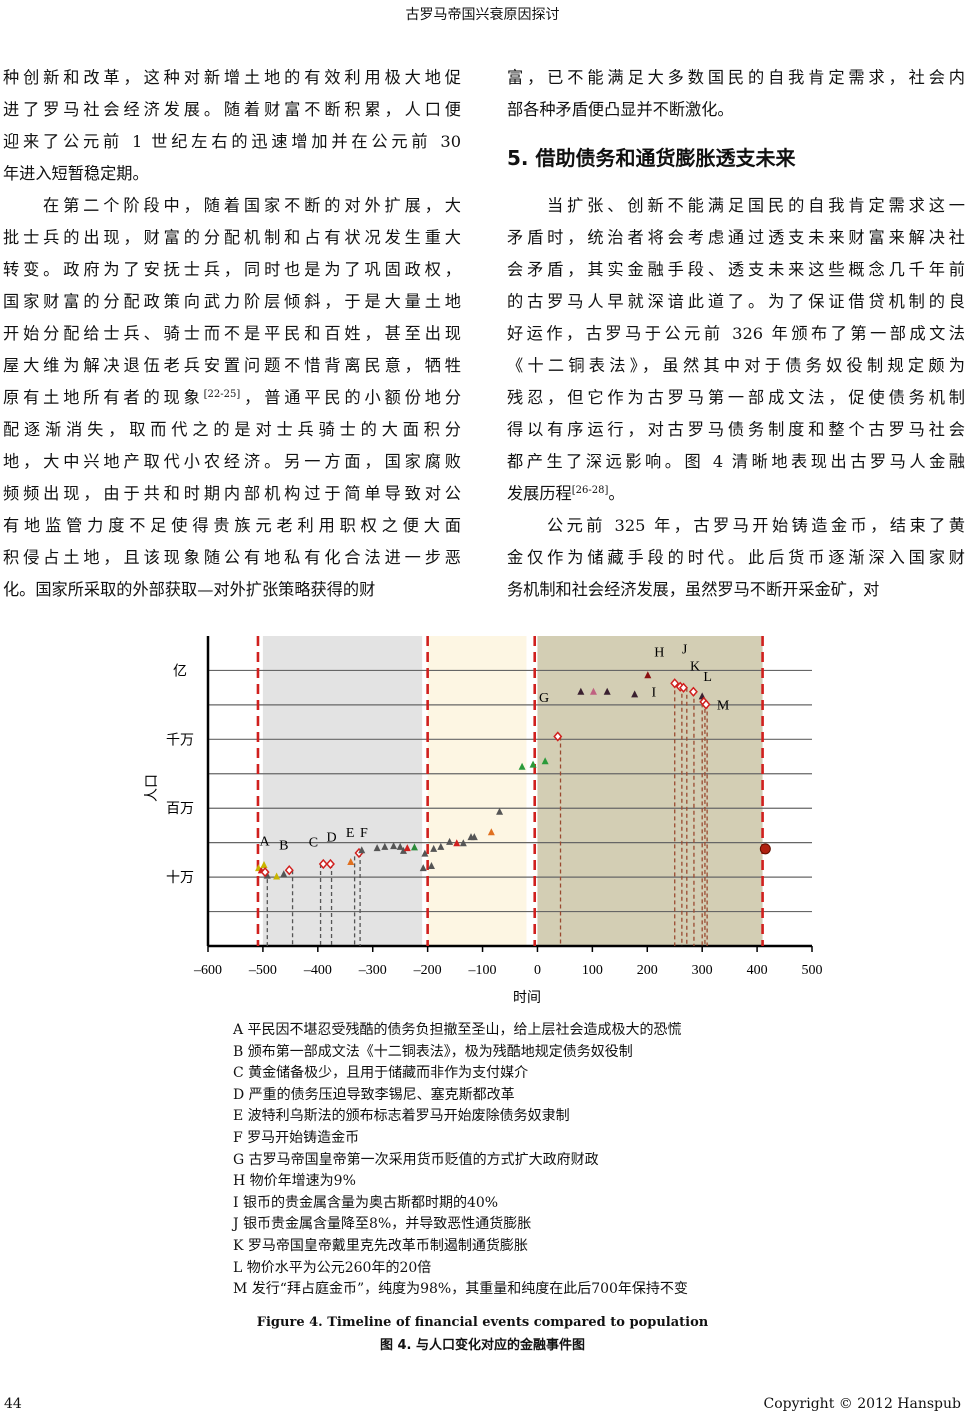  What do you see at coordinates (232, 461) in the screenshot?
I see `text-line: 地，大中兴地产取代小农经济。另一方面，国家腐败` at bounding box center [232, 461].